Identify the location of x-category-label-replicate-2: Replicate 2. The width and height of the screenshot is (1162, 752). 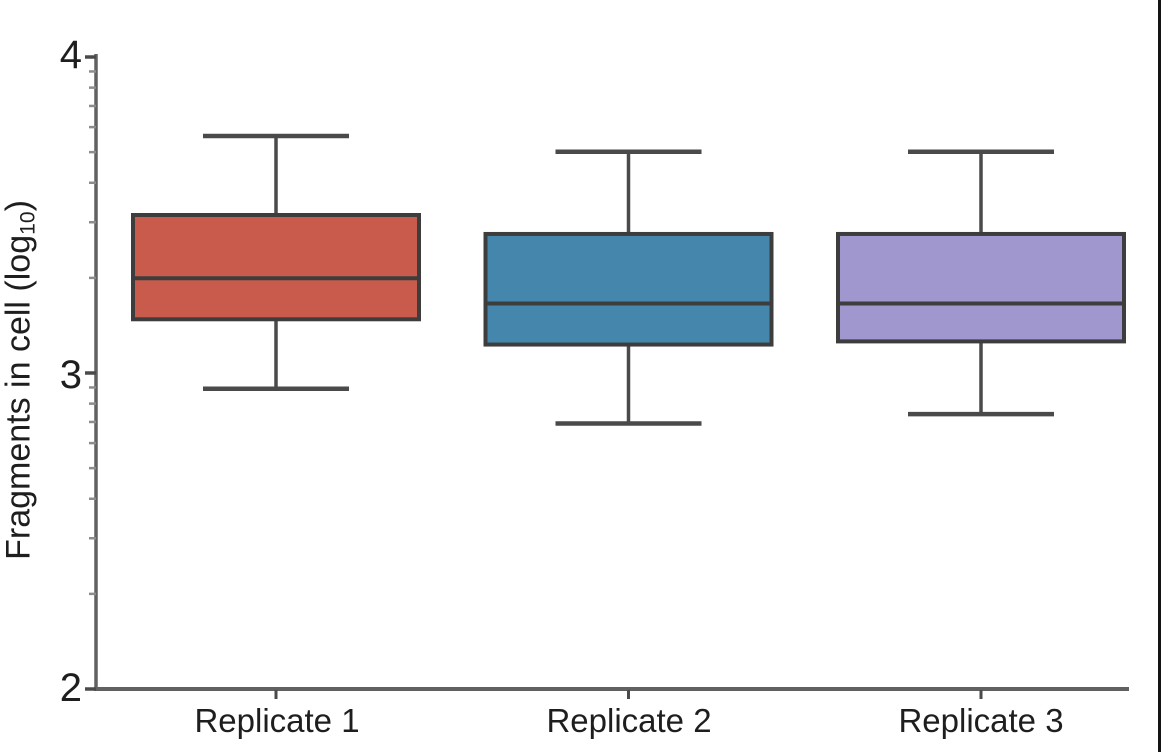
(629, 720).